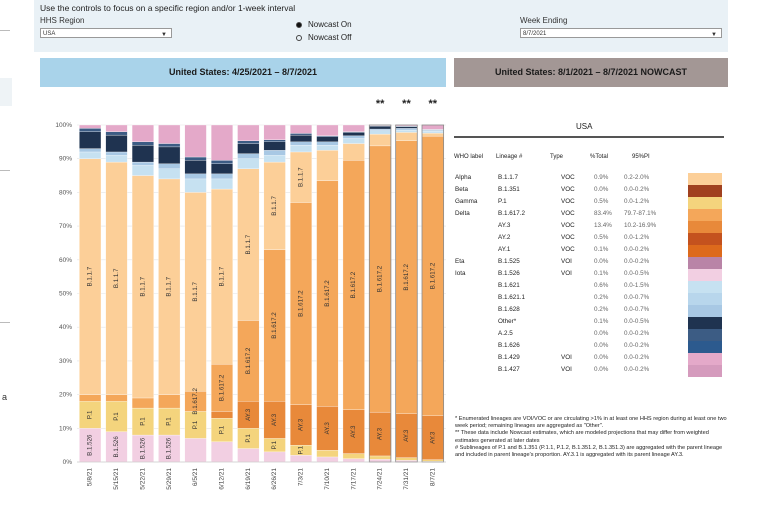 This screenshot has width=768, height=512. Describe the element at coordinates (462, 213) in the screenshot. I see `who-label-cell: Delta` at that location.